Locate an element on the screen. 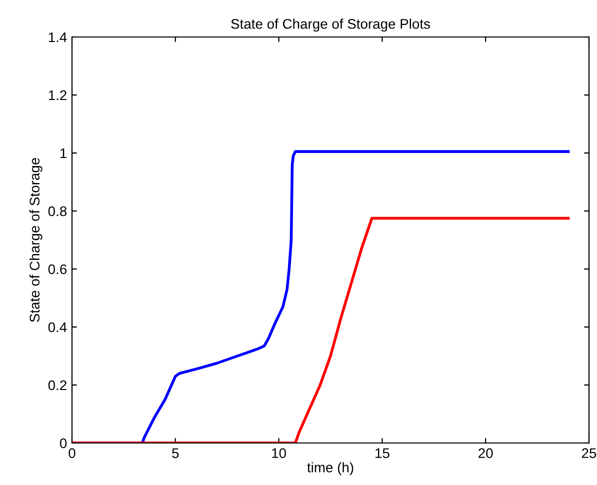  x-tick-label: 25 is located at coordinates (589, 453).